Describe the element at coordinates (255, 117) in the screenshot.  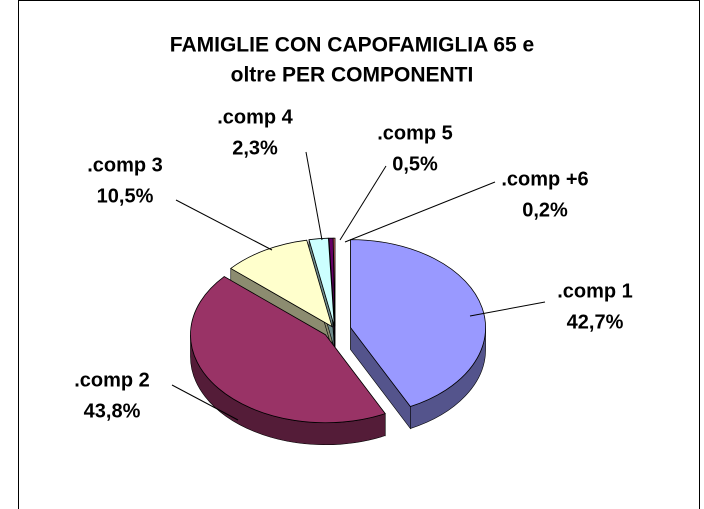
I see `data-label-category: .comp 4` at that location.